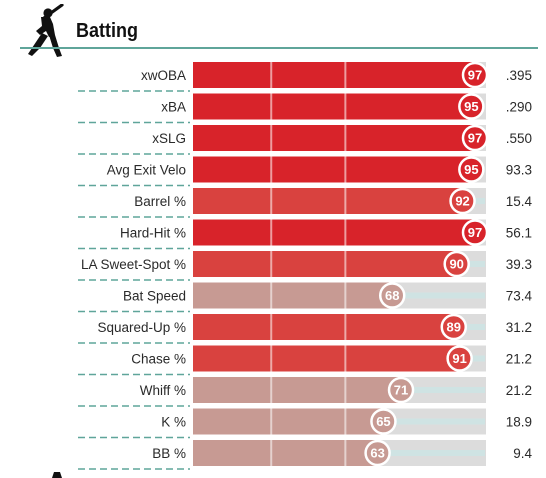 The image size is (546, 478). Describe the element at coordinates (273, 28) in the screenshot. I see `section-header: Batting` at that location.